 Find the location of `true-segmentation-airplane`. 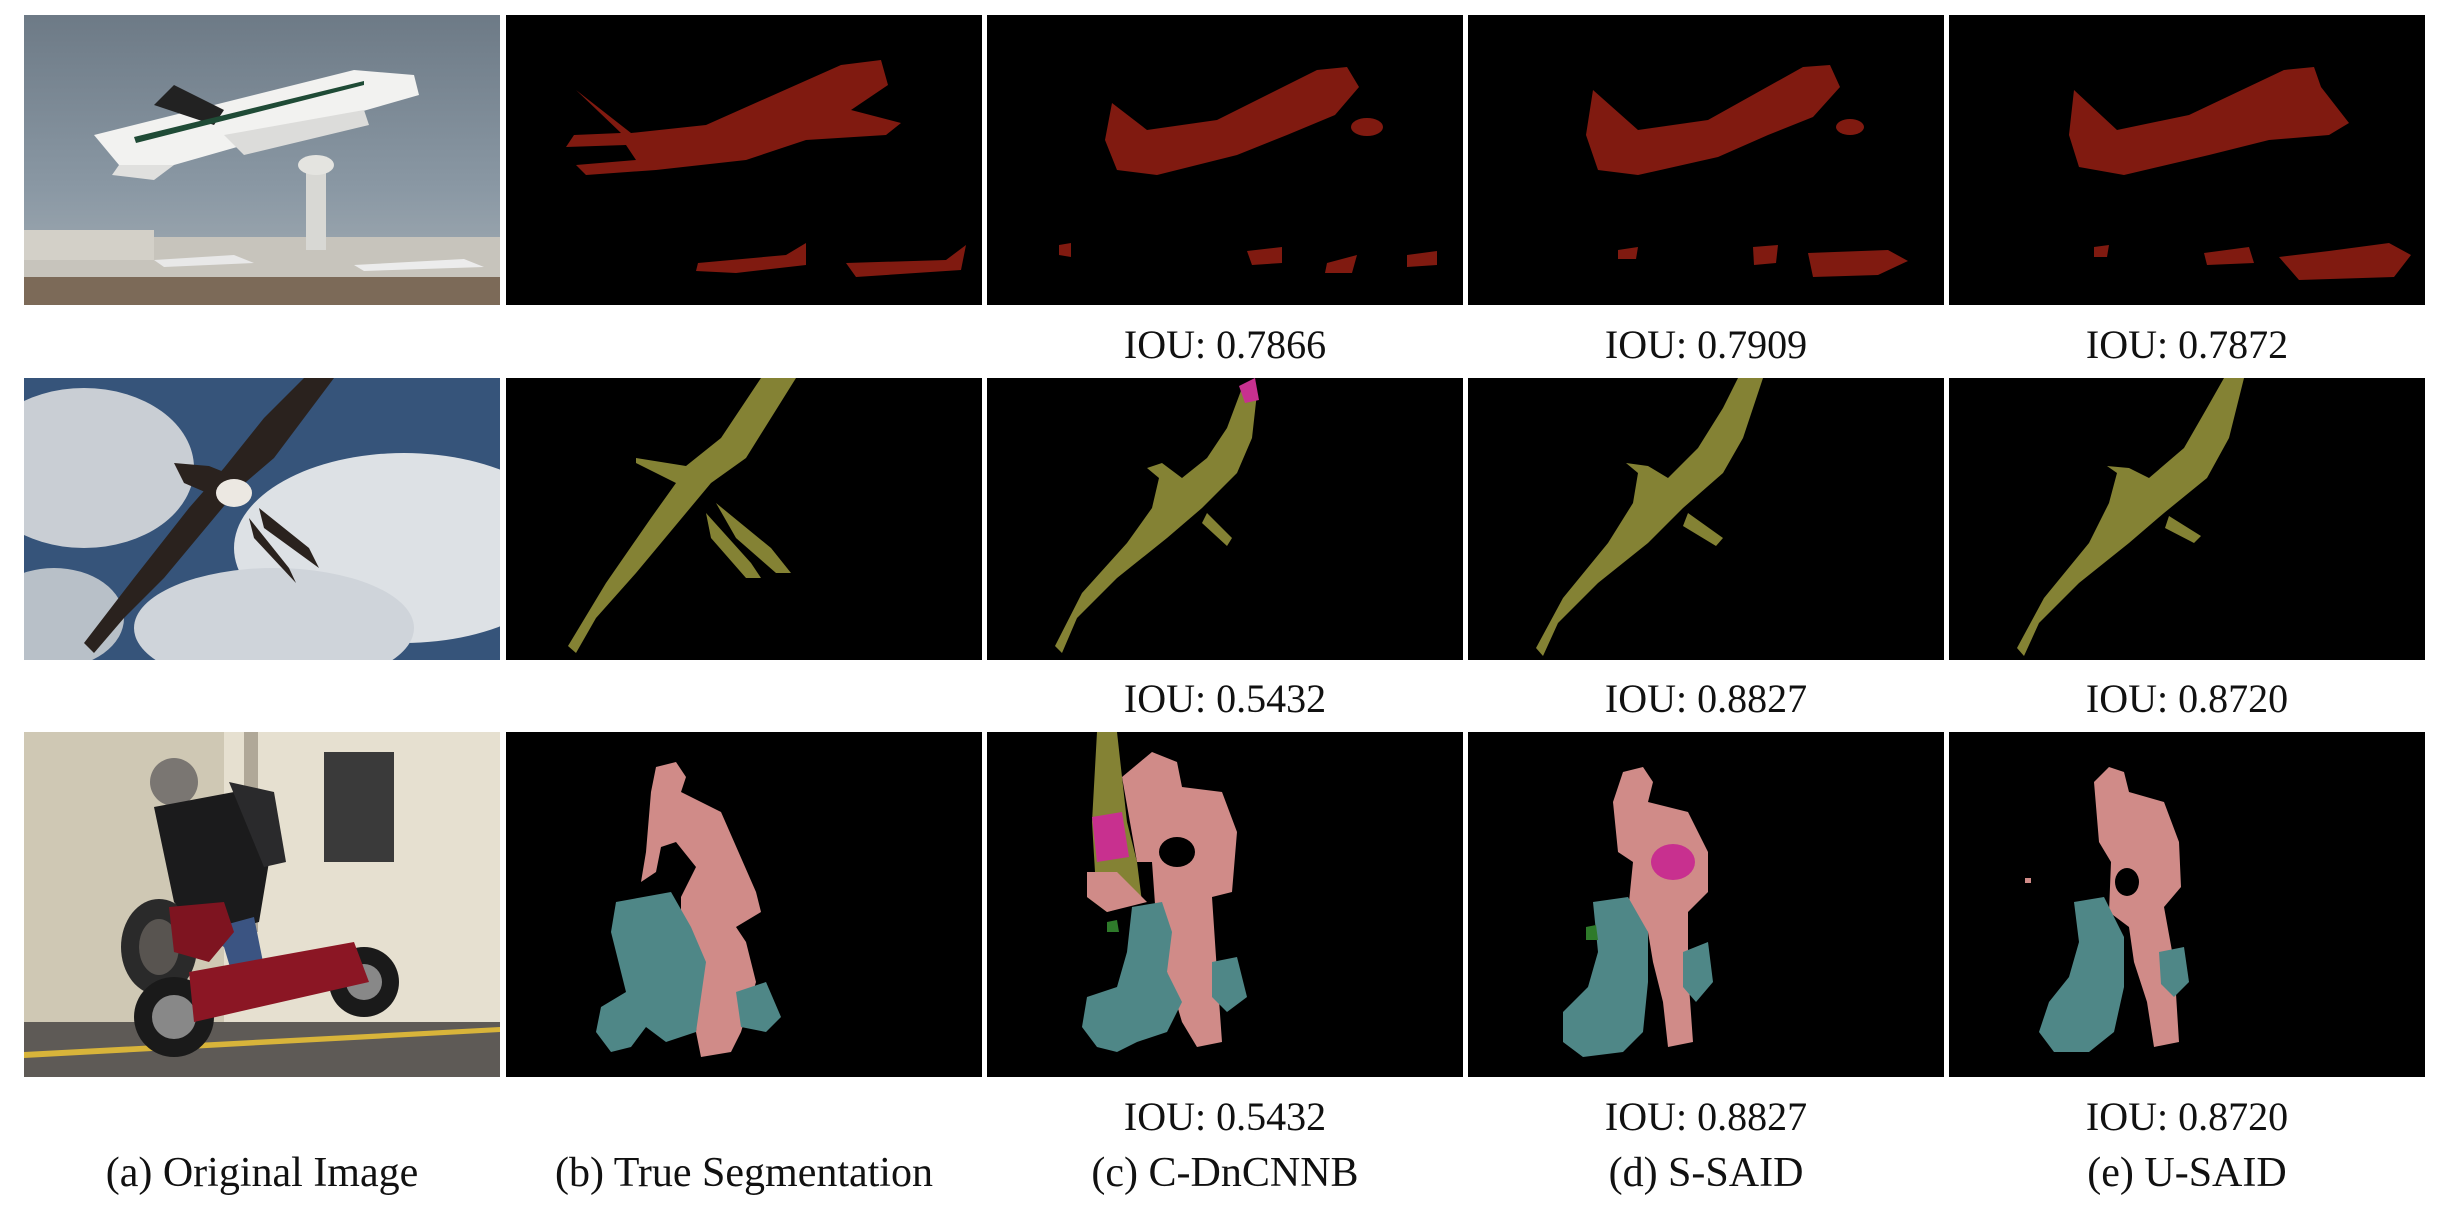

true-segmentation-airplane is located at coordinates (744, 160).